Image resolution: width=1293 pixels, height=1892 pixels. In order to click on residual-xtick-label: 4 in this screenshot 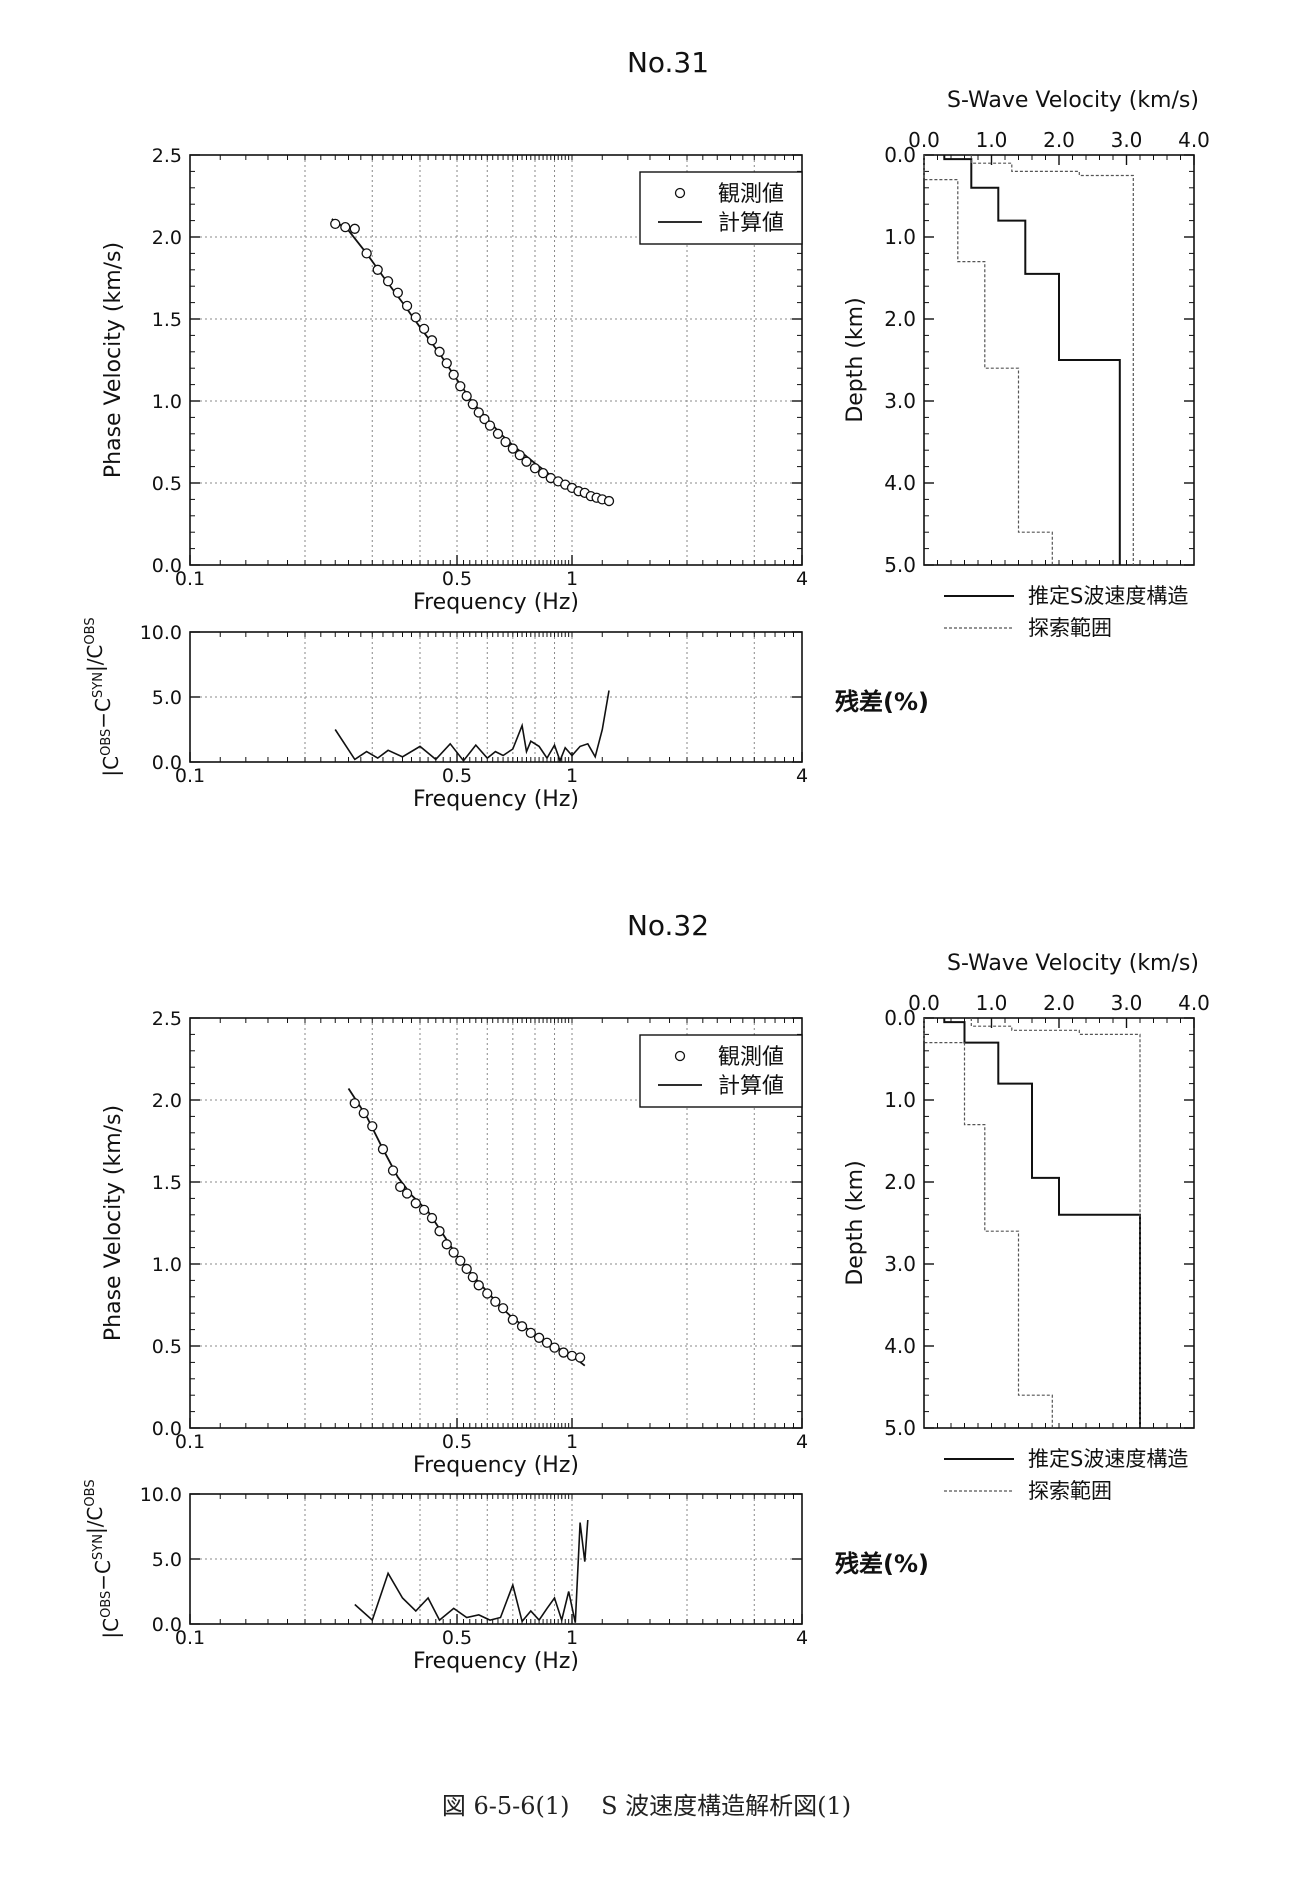, I will do `click(802, 776)`.